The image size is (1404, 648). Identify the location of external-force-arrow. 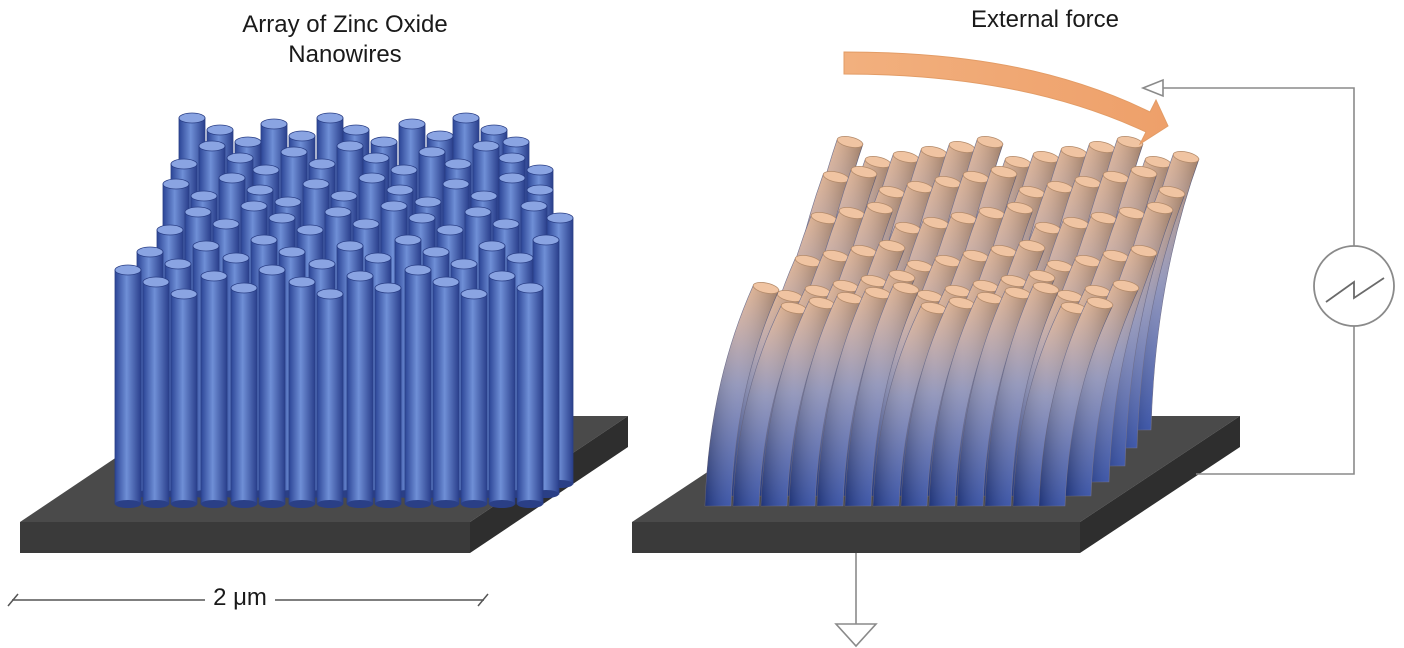
(1006, 98).